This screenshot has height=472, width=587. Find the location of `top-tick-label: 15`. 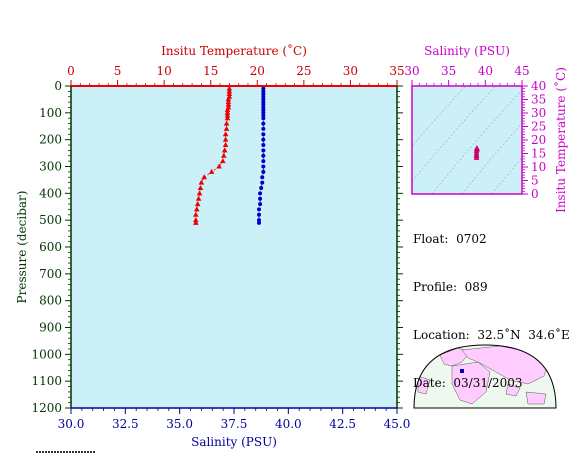

top-tick-label: 15 is located at coordinates (210, 71).